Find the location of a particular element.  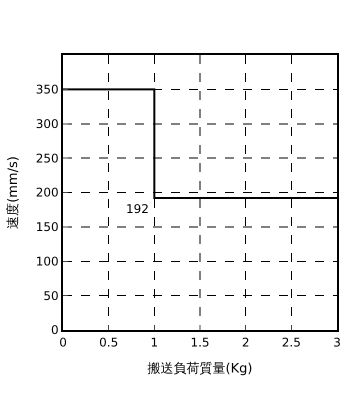

y-axis-title: 速度(mm/s) is located at coordinates (13, 192).